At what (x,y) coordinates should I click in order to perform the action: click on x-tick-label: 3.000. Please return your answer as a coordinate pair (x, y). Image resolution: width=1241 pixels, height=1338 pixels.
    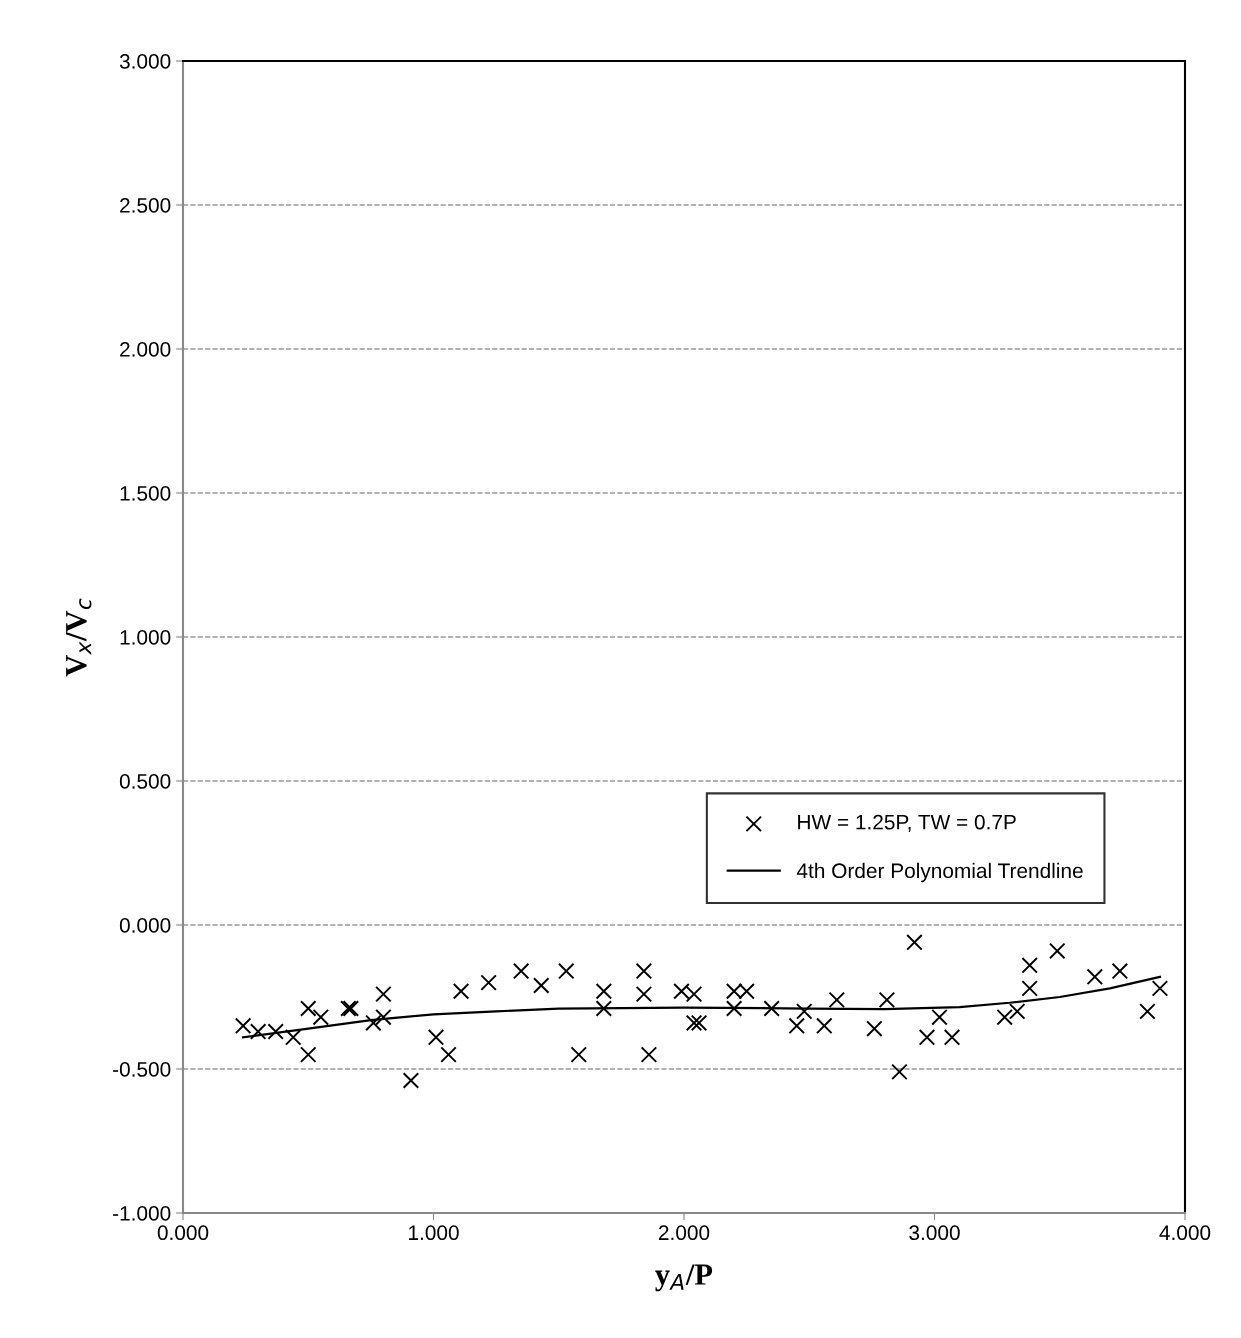
    Looking at the image, I should click on (934, 1233).